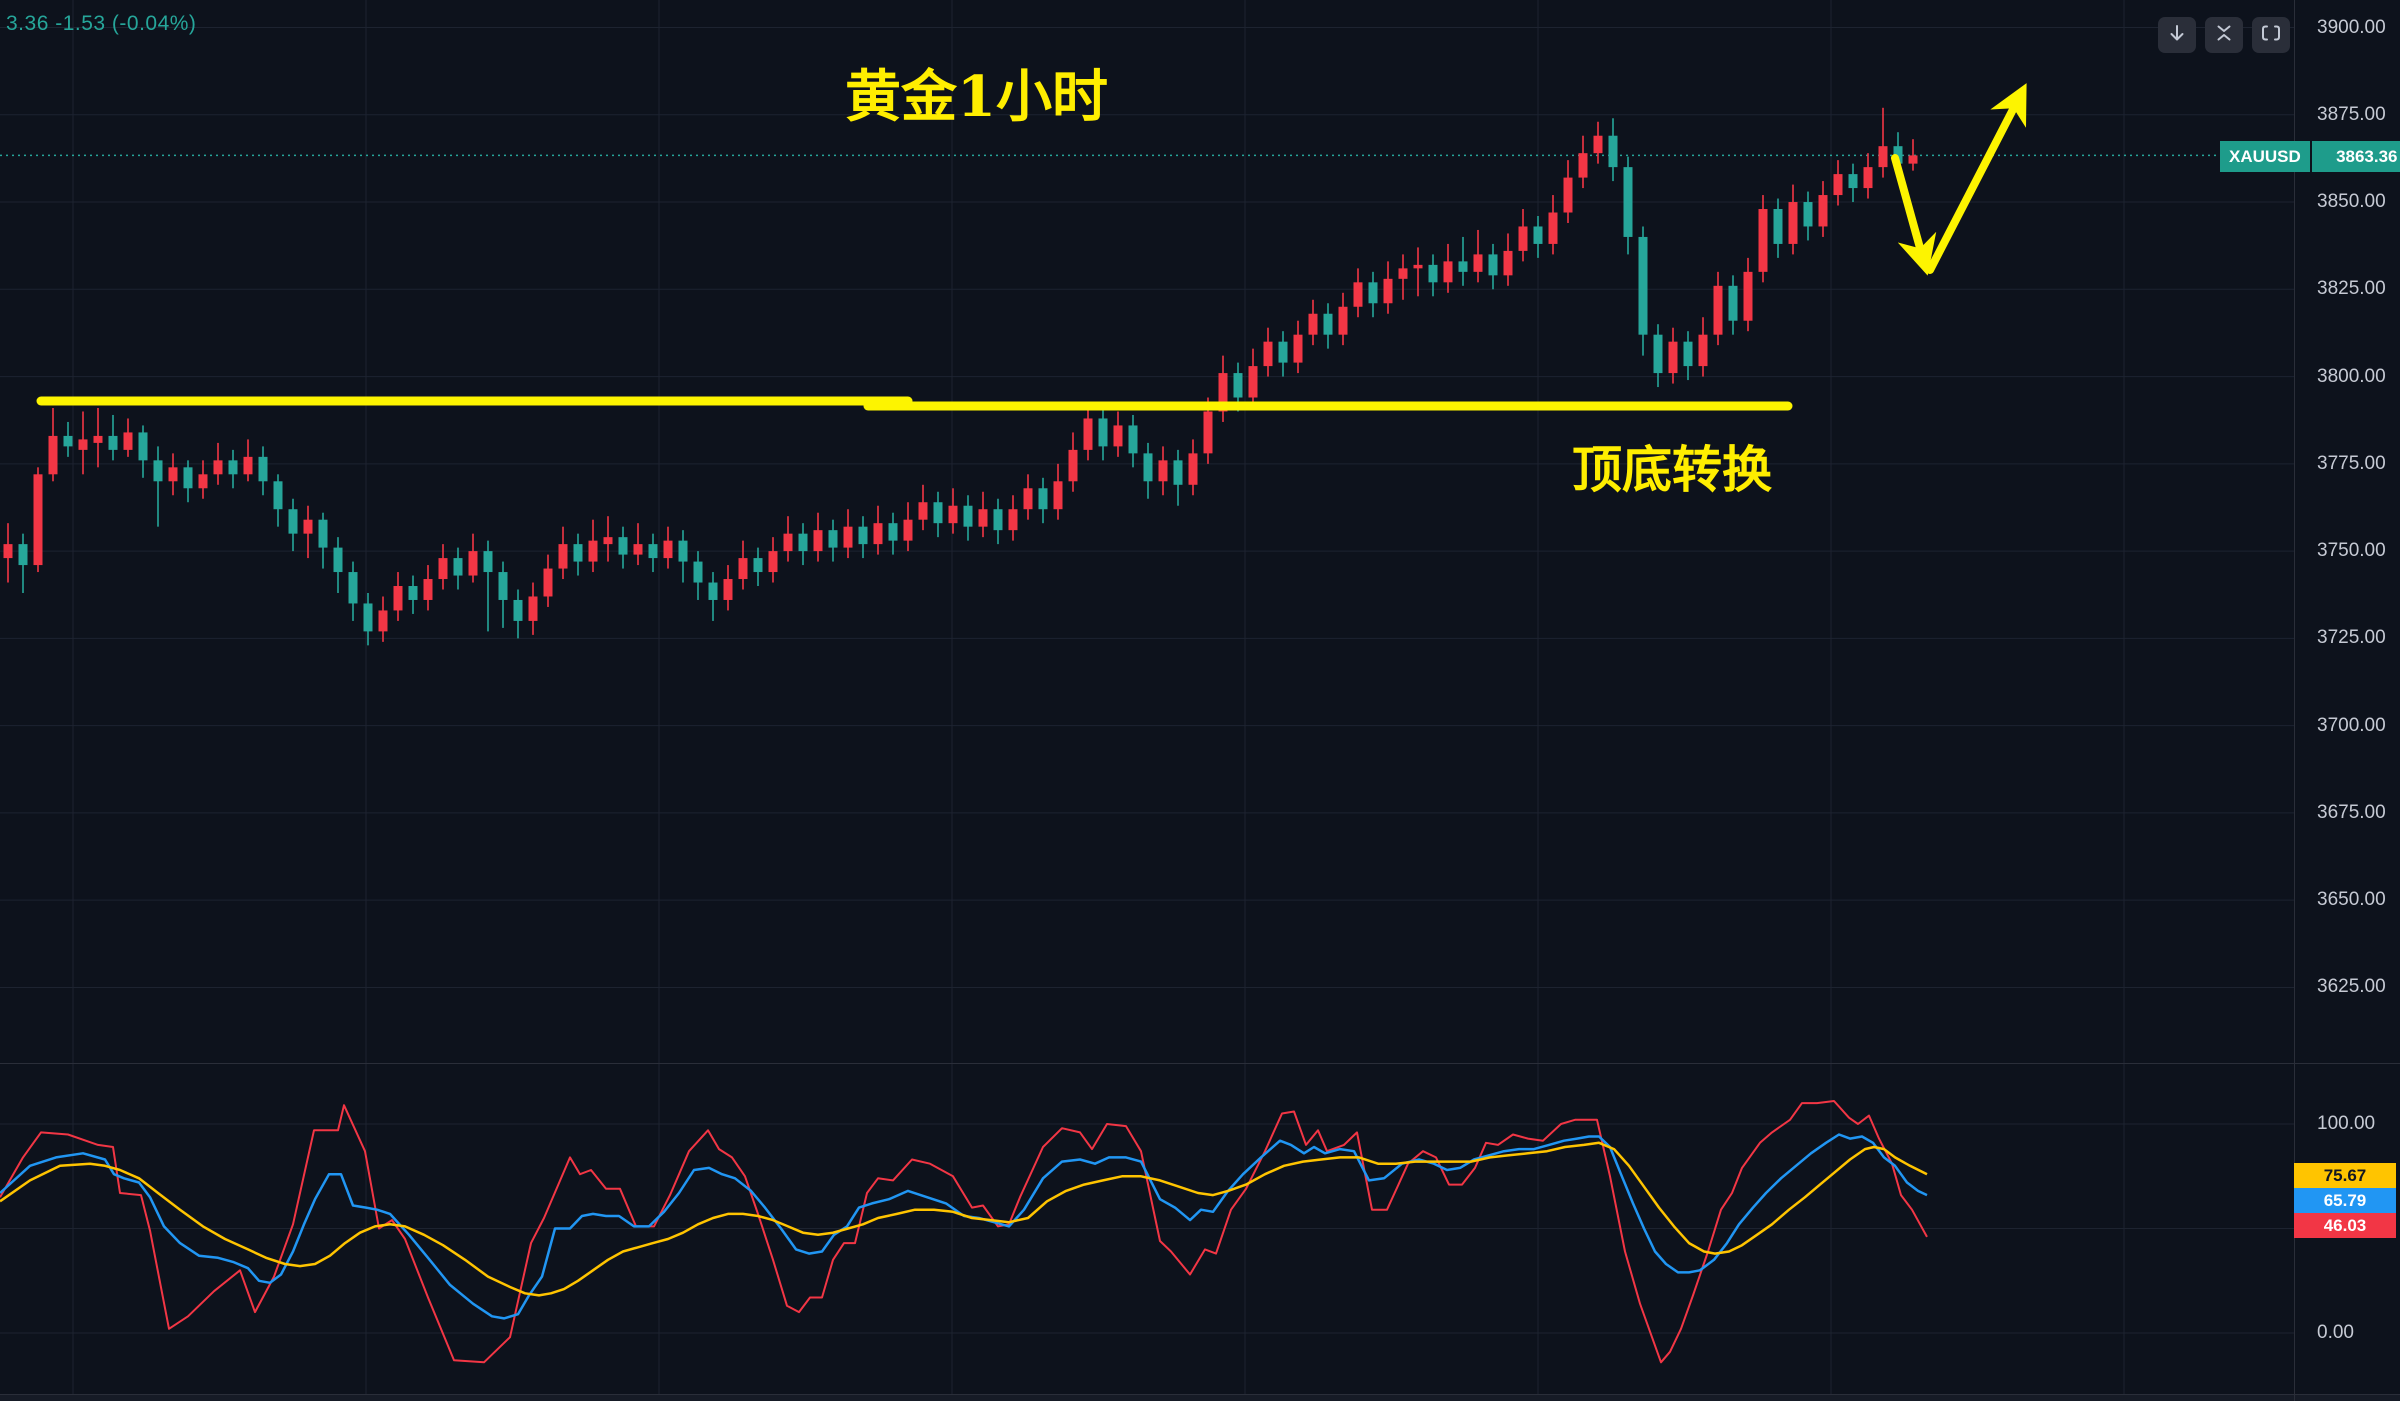 Image resolution: width=2400 pixels, height=1401 pixels. What do you see at coordinates (2345, 1200) in the screenshot?
I see `kdj-k-value-badge: 65.79` at bounding box center [2345, 1200].